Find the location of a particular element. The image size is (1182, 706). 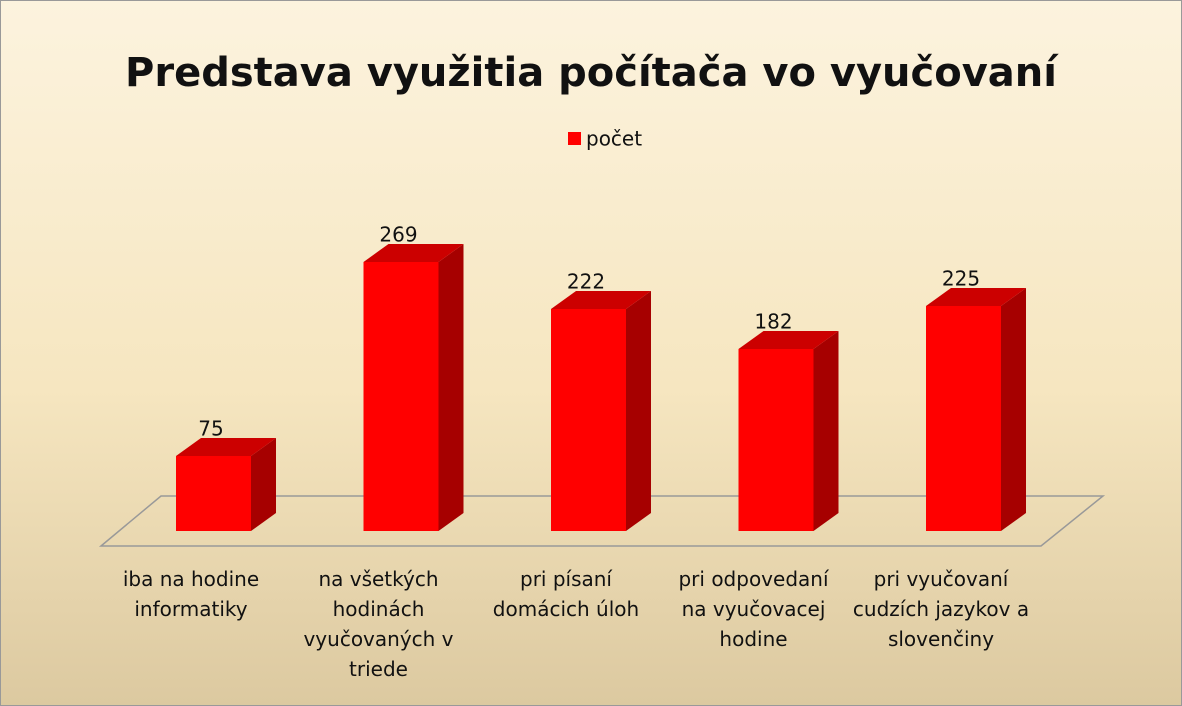

legend-label: počet is located at coordinates (614, 139).